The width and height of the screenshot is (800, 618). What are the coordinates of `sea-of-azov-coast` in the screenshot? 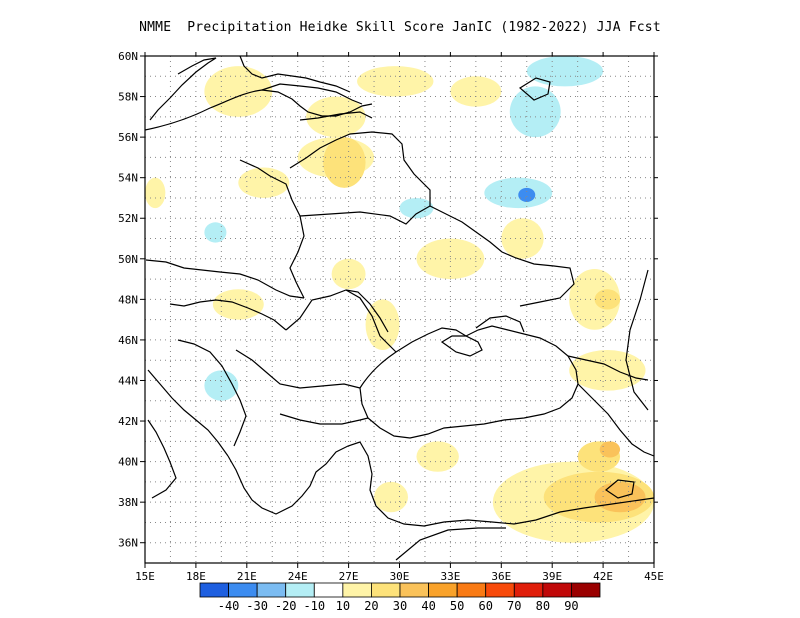 It's located at (500, 324).